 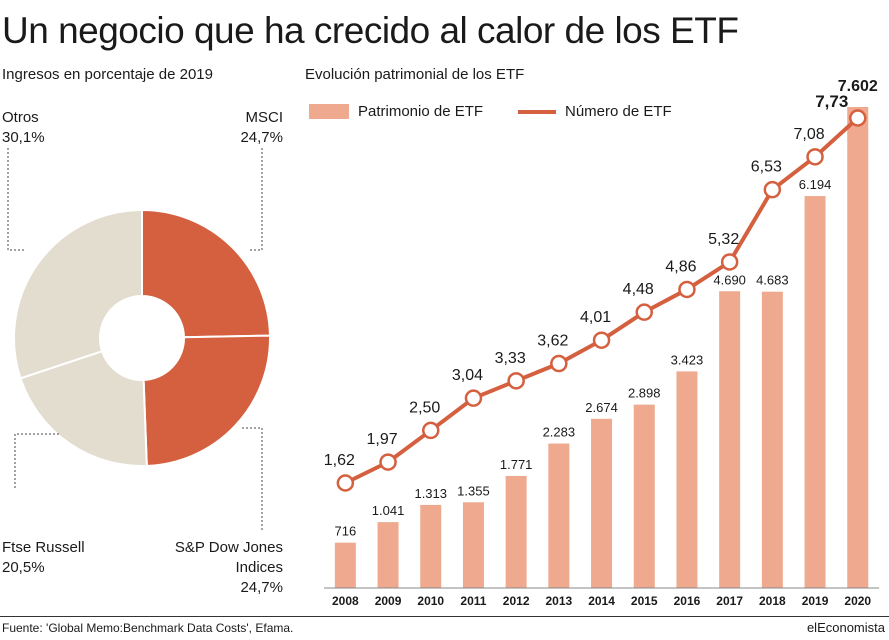 I want to click on line-point-2020, so click(x=858, y=118).